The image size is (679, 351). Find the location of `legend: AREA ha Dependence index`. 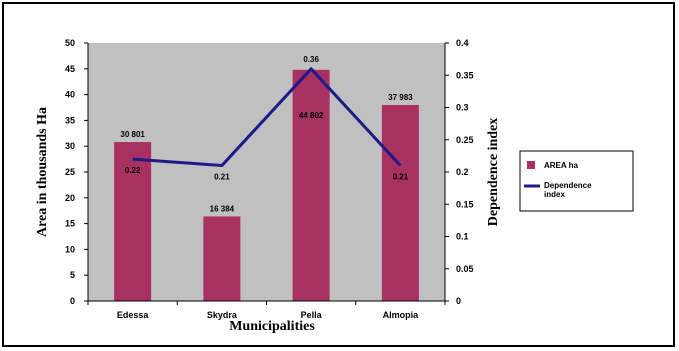

legend: AREA ha Dependence index is located at coordinates (576, 181).